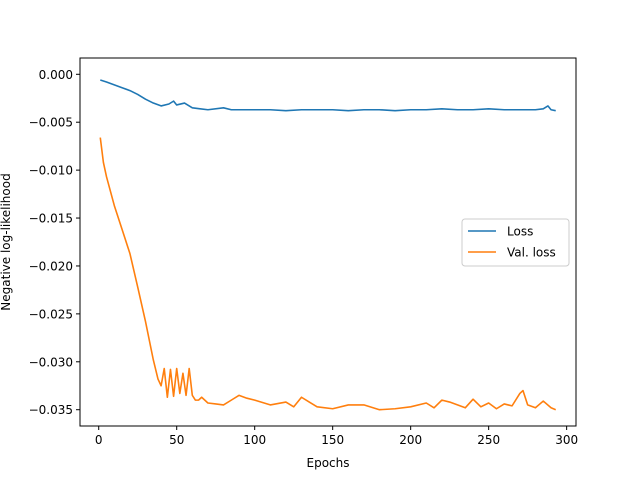  Describe the element at coordinates (51, 362) in the screenshot. I see `y-tick-label: −0.030` at that location.